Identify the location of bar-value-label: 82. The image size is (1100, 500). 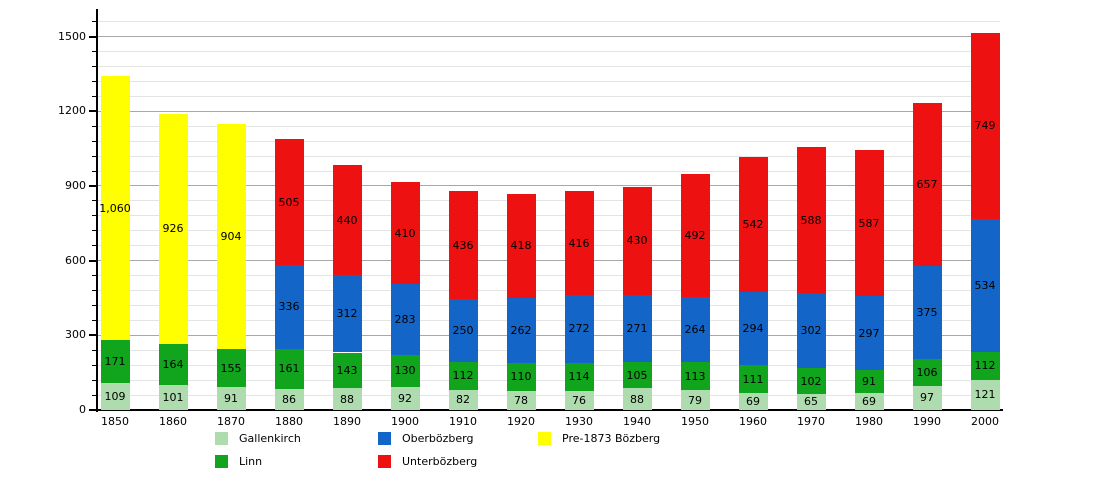
(463, 400).